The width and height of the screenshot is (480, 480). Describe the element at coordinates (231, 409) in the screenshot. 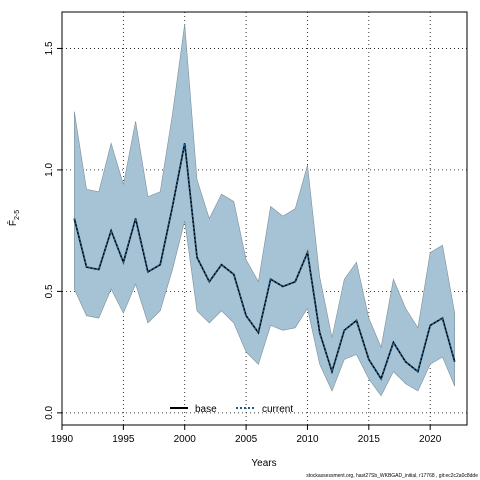

I see `legend: base current` at that location.